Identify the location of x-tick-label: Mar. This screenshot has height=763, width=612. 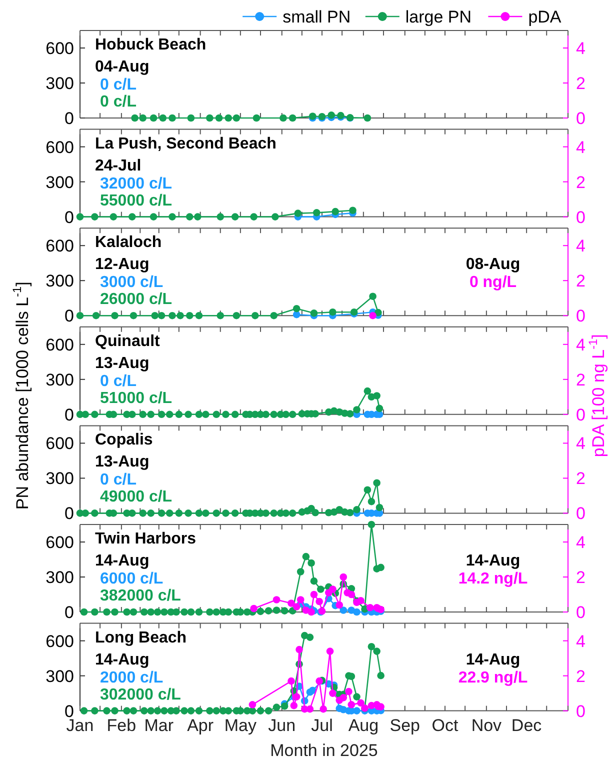
(159, 725).